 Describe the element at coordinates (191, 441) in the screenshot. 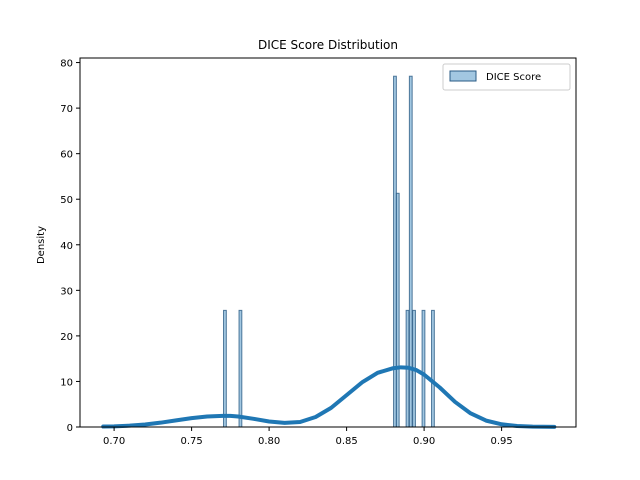

I see `x-tick-label: 0.75` at that location.